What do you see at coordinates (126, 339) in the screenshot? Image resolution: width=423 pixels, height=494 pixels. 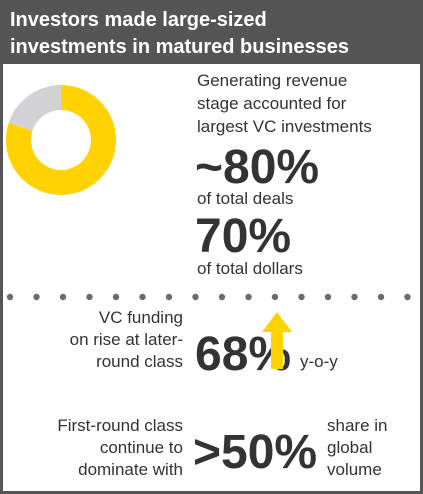 I see `later-text: on rise at later-` at bounding box center [126, 339].